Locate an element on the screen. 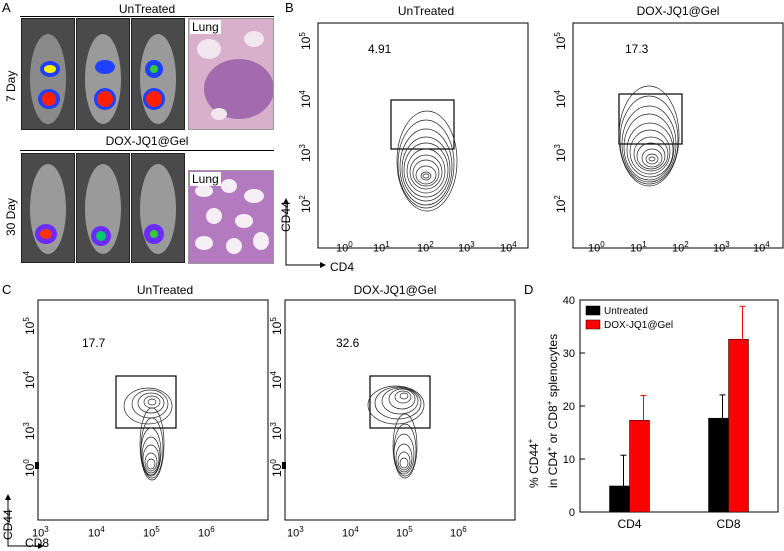  panel-a-bottom-title: DOX-JQ1@Gel is located at coordinates (147, 141).